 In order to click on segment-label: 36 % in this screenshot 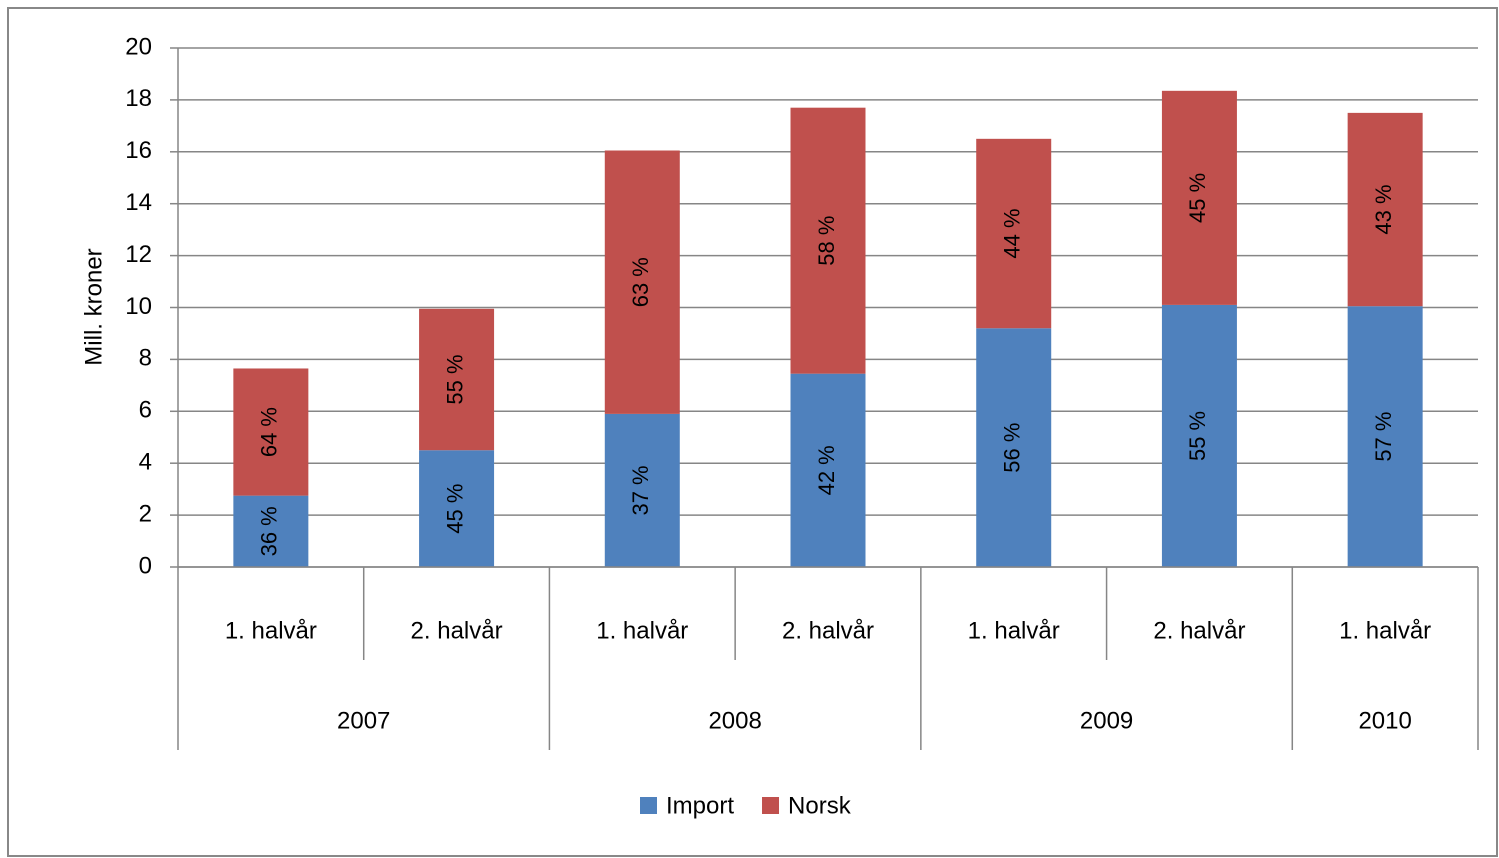, I will do `click(269, 531)`.